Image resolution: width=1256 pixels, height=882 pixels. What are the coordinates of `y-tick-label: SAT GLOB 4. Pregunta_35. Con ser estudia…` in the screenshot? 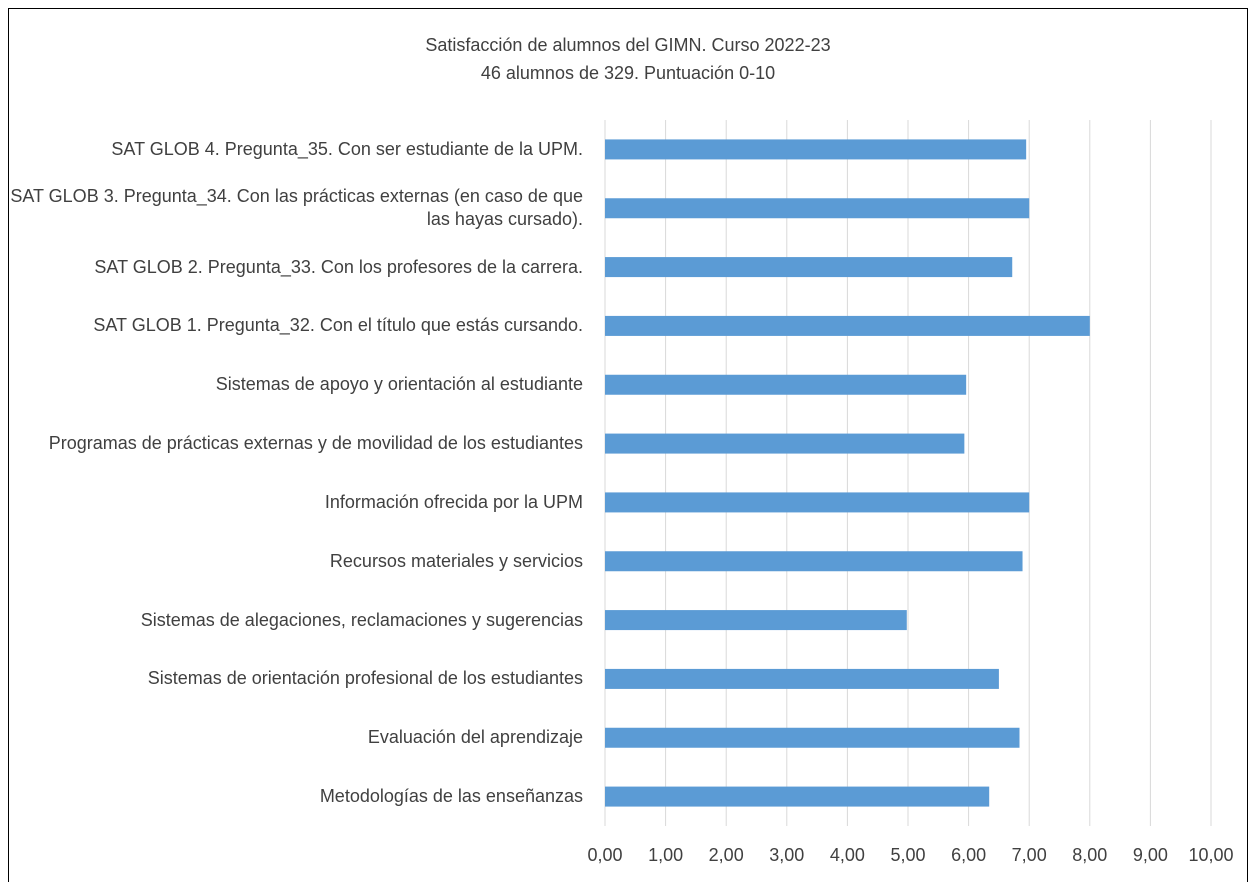 It's located at (347, 148).